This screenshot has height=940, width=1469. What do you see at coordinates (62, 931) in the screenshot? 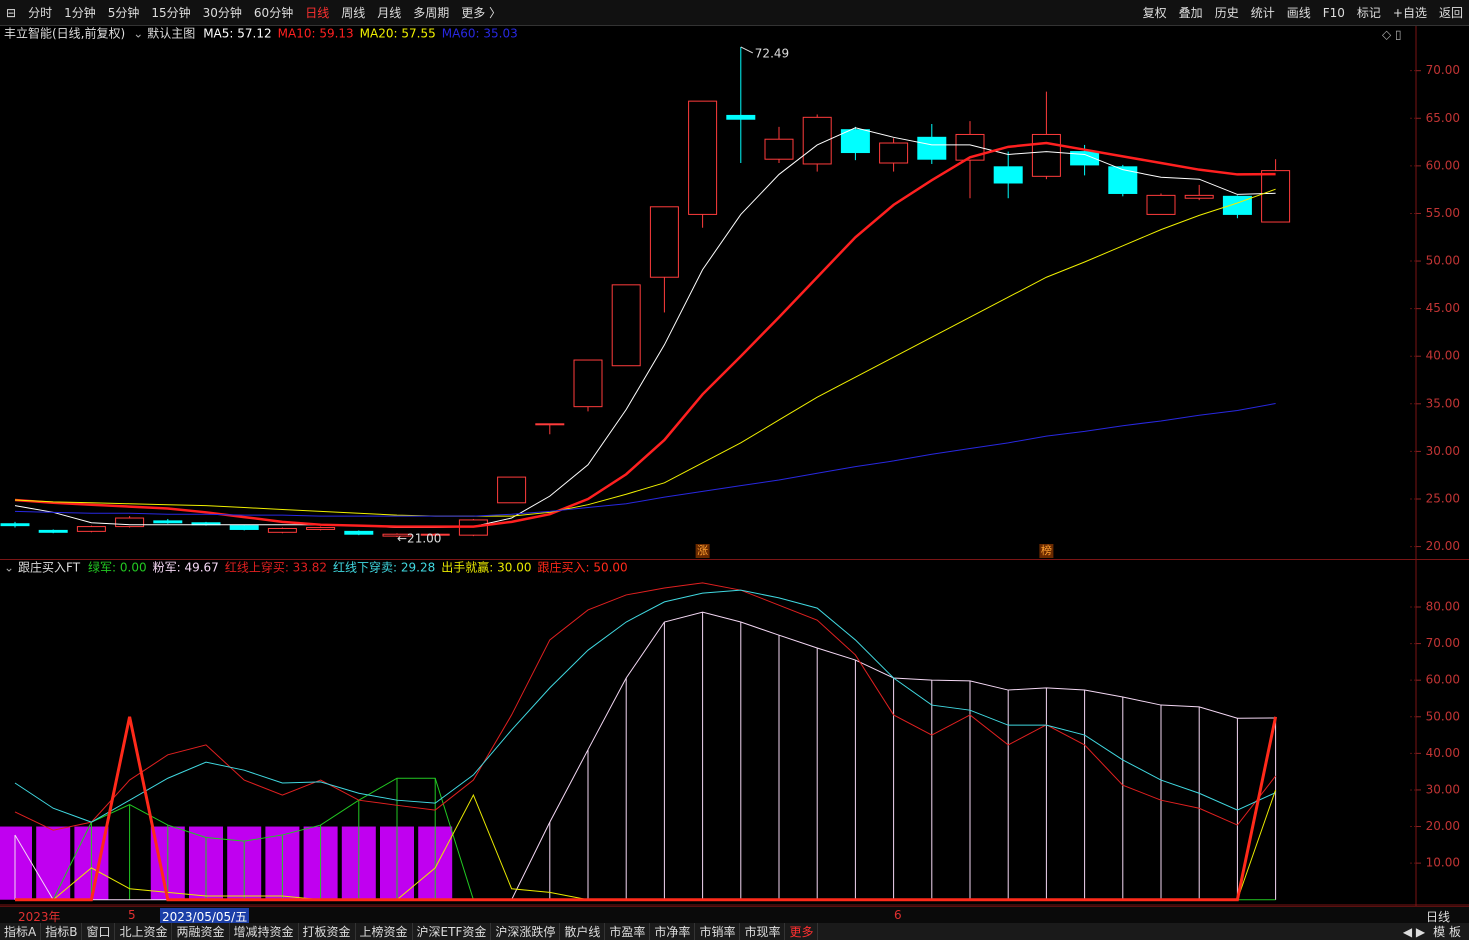
I see `tab: 指标B` at bounding box center [62, 931].